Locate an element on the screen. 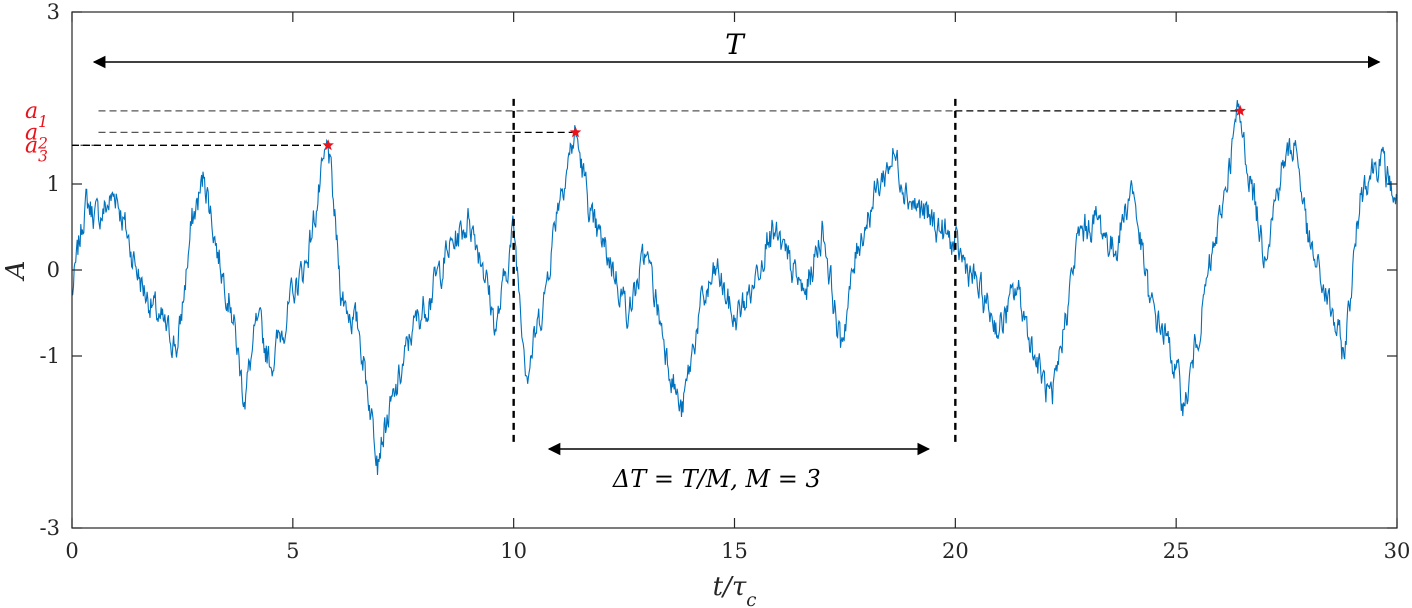 The image size is (1412, 608). x-axis-label: t/τc is located at coordinates (735, 590).